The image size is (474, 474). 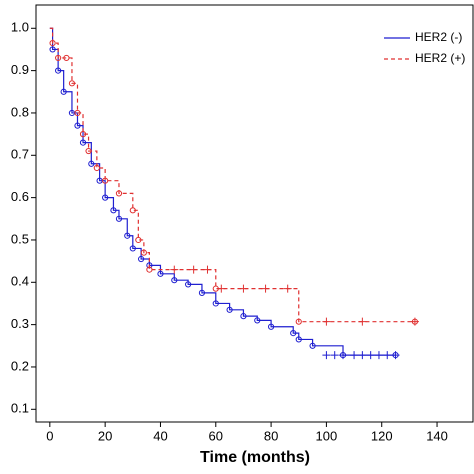 I want to click on y-tick-label: 0.2, so click(x=20, y=365).